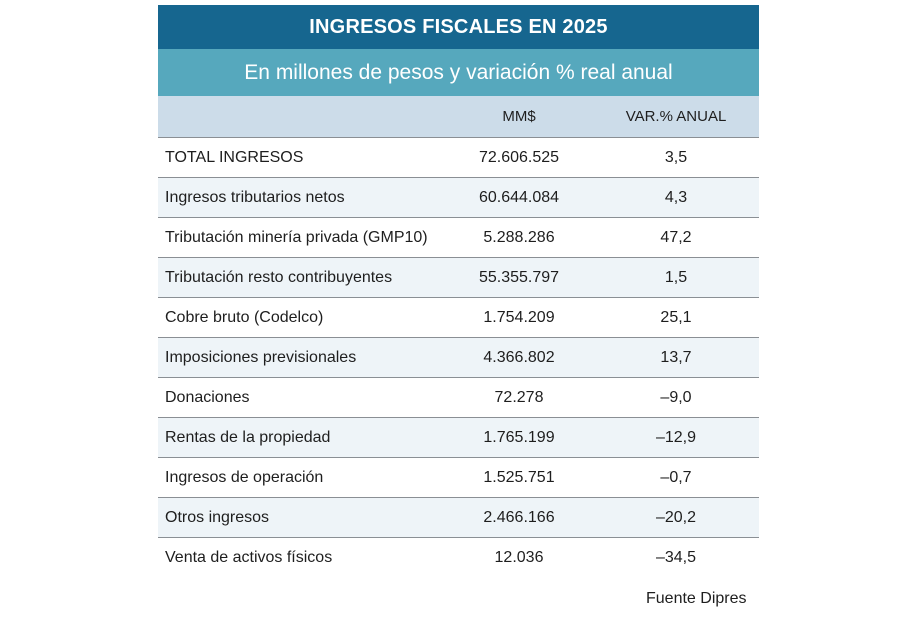 The image size is (900, 624). Describe the element at coordinates (676, 317) in the screenshot. I see `row-variation: 25,1` at that location.